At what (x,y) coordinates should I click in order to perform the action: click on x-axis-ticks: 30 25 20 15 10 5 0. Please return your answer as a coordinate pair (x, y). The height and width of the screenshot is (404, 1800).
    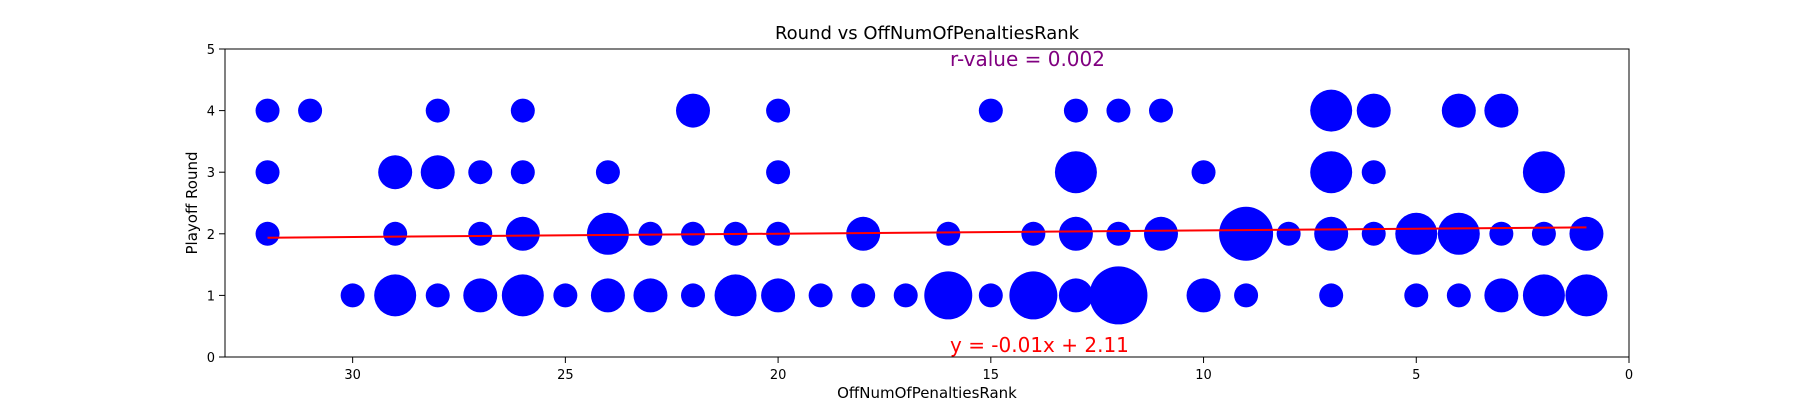
    Looking at the image, I should click on (988, 370).